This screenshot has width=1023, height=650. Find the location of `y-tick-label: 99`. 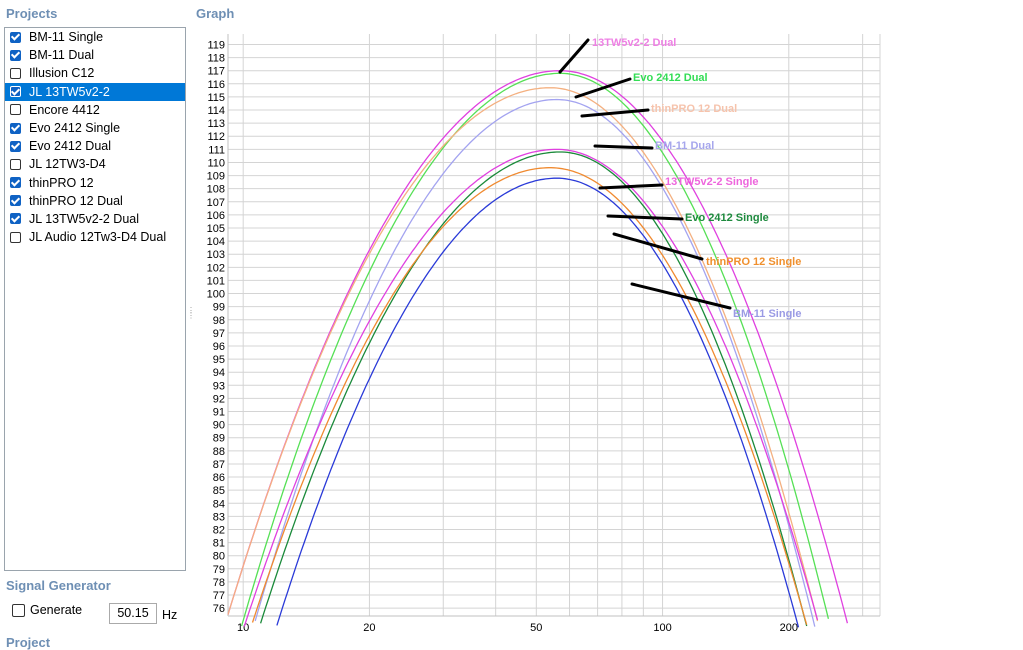

y-tick-label: 99 is located at coordinates (219, 308).